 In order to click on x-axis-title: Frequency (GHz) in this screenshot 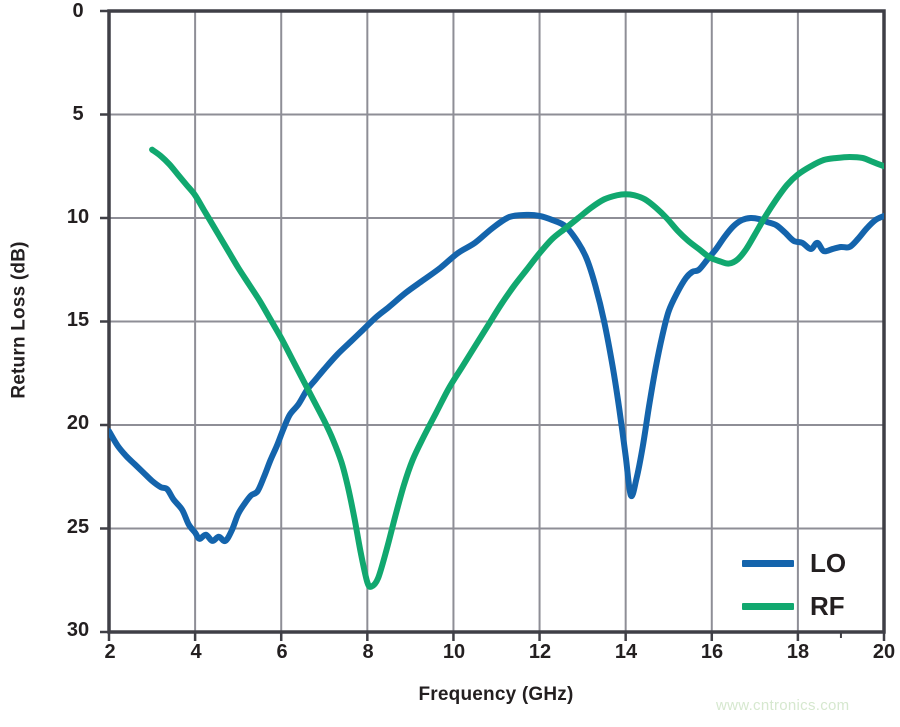, I will do `click(496, 694)`.